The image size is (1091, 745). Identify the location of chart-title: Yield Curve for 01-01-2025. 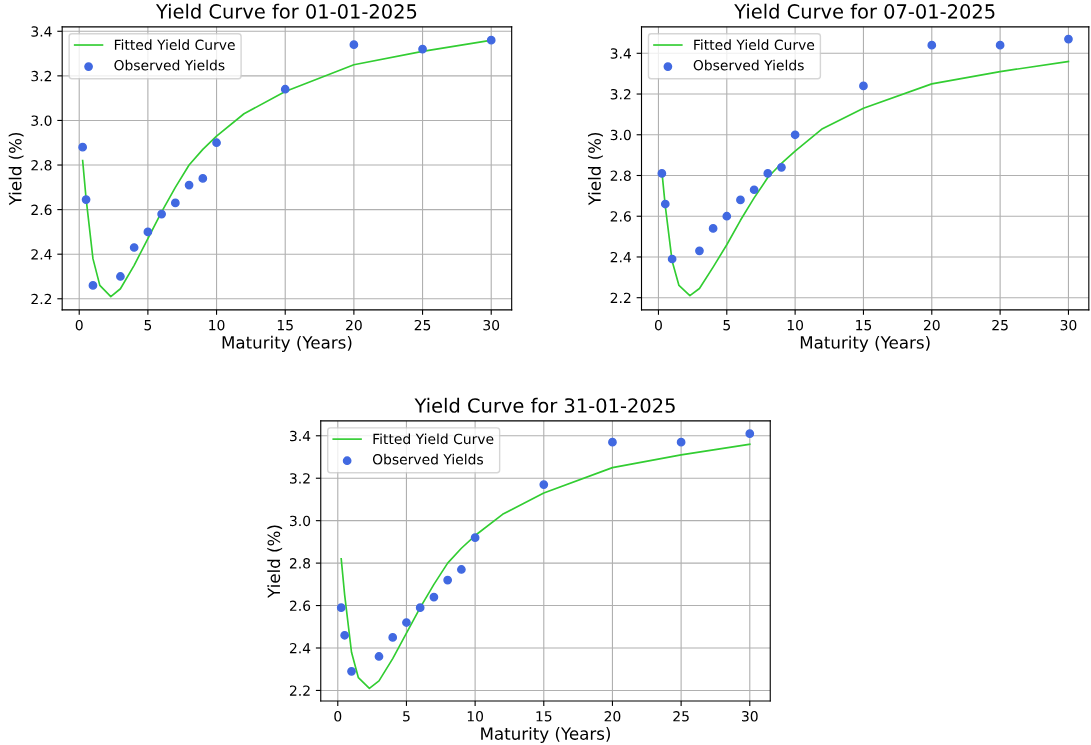
(286, 11).